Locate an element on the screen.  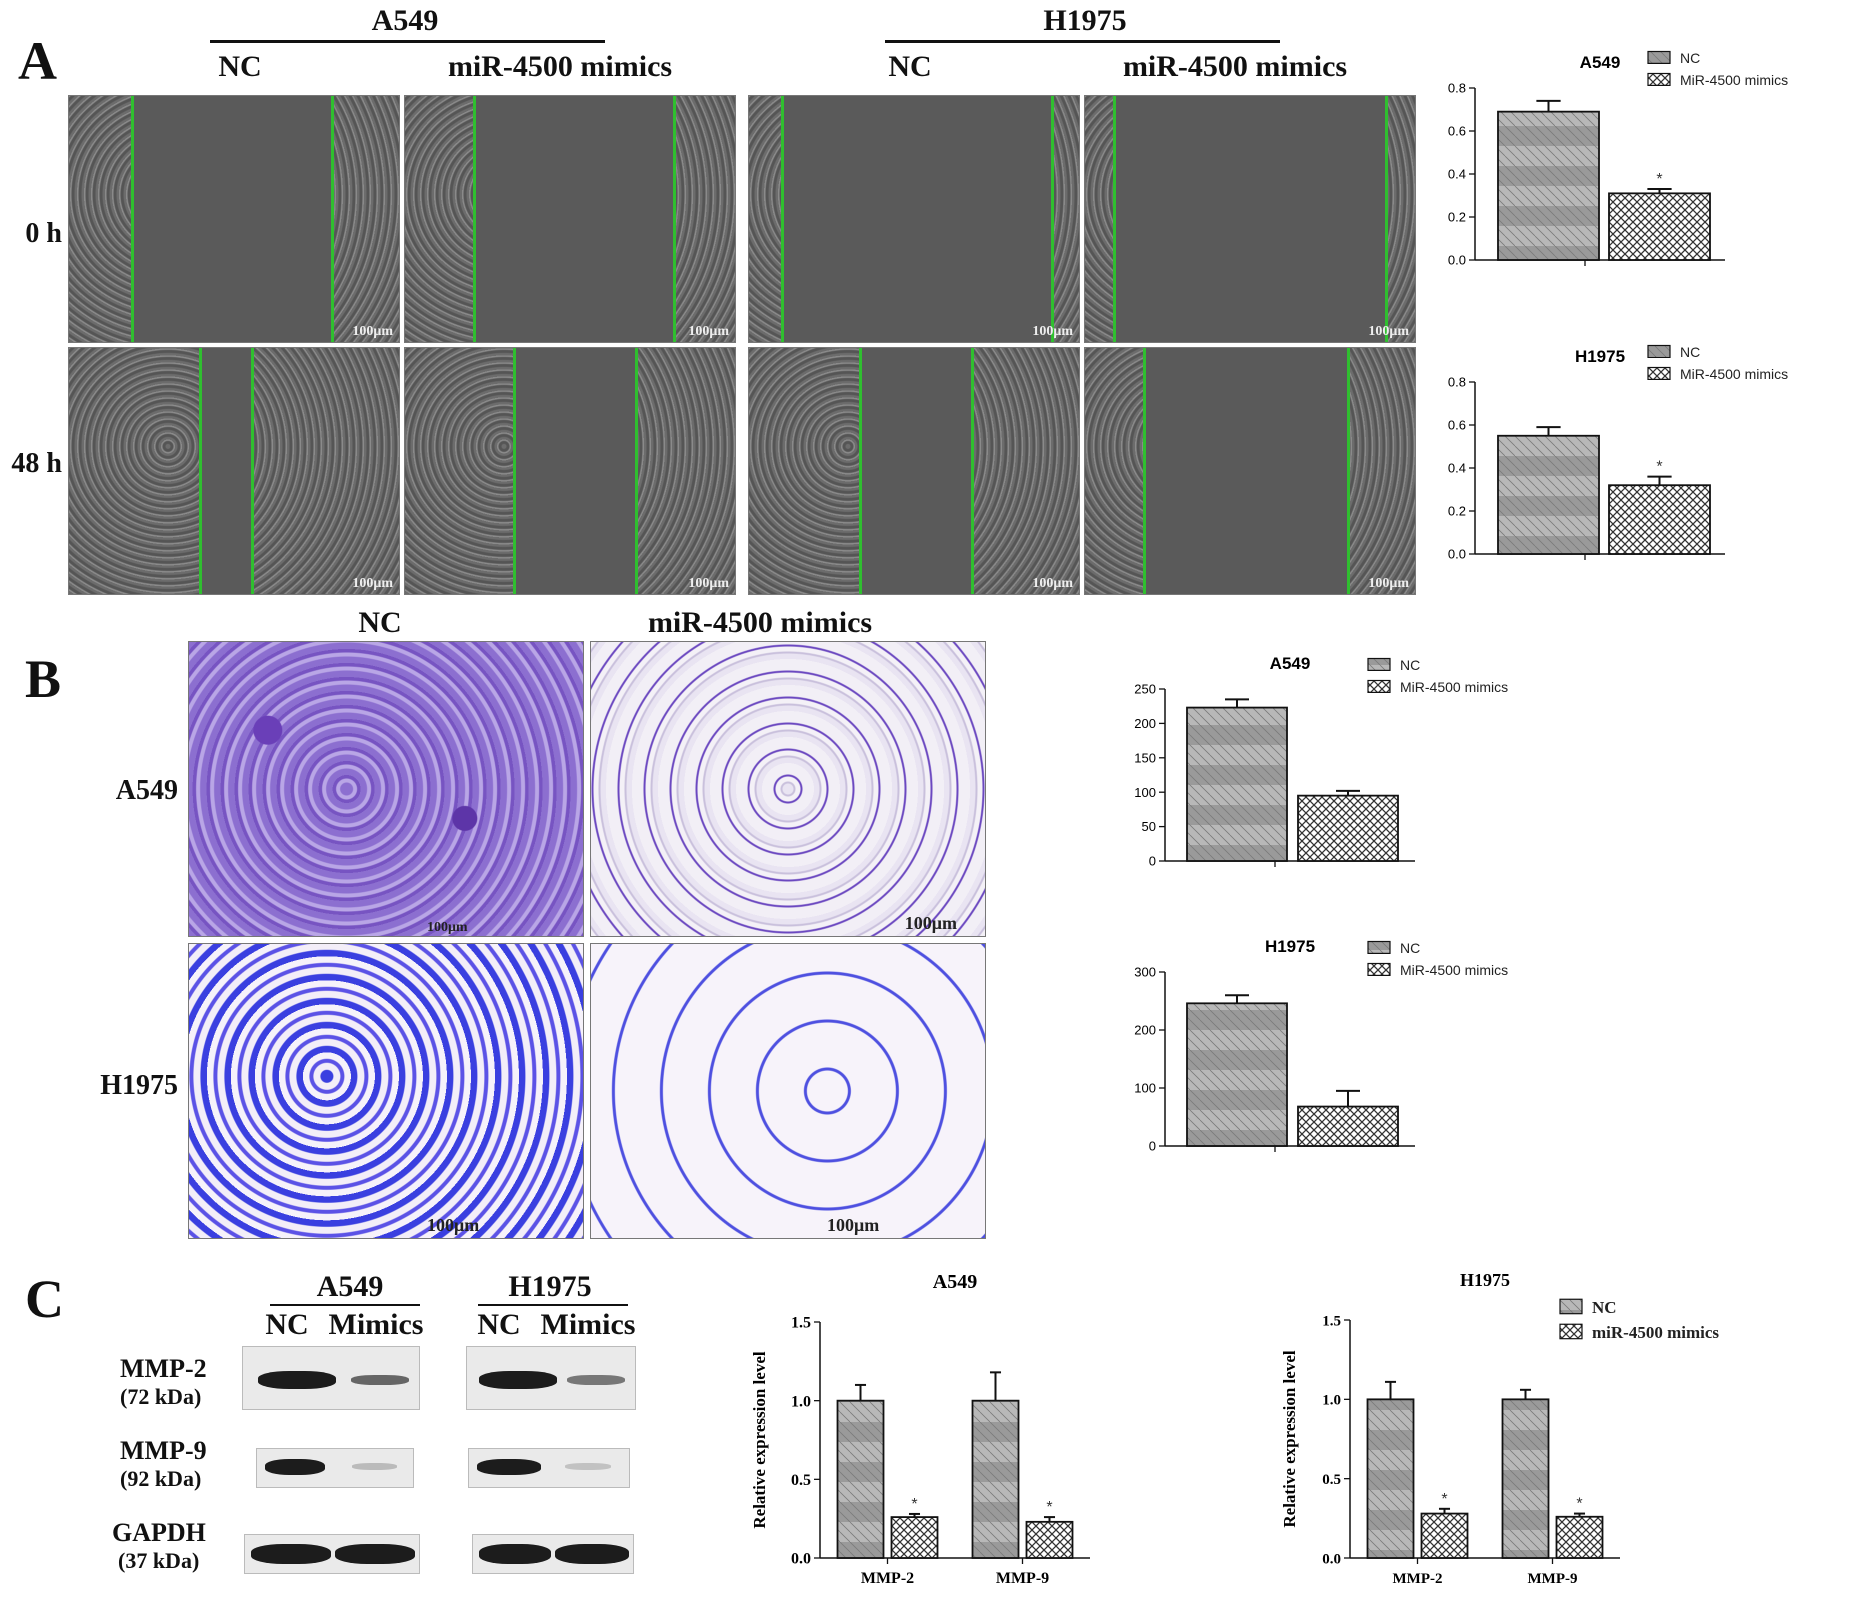
c-lane-2: Mimics is located at coordinates (376, 1324).